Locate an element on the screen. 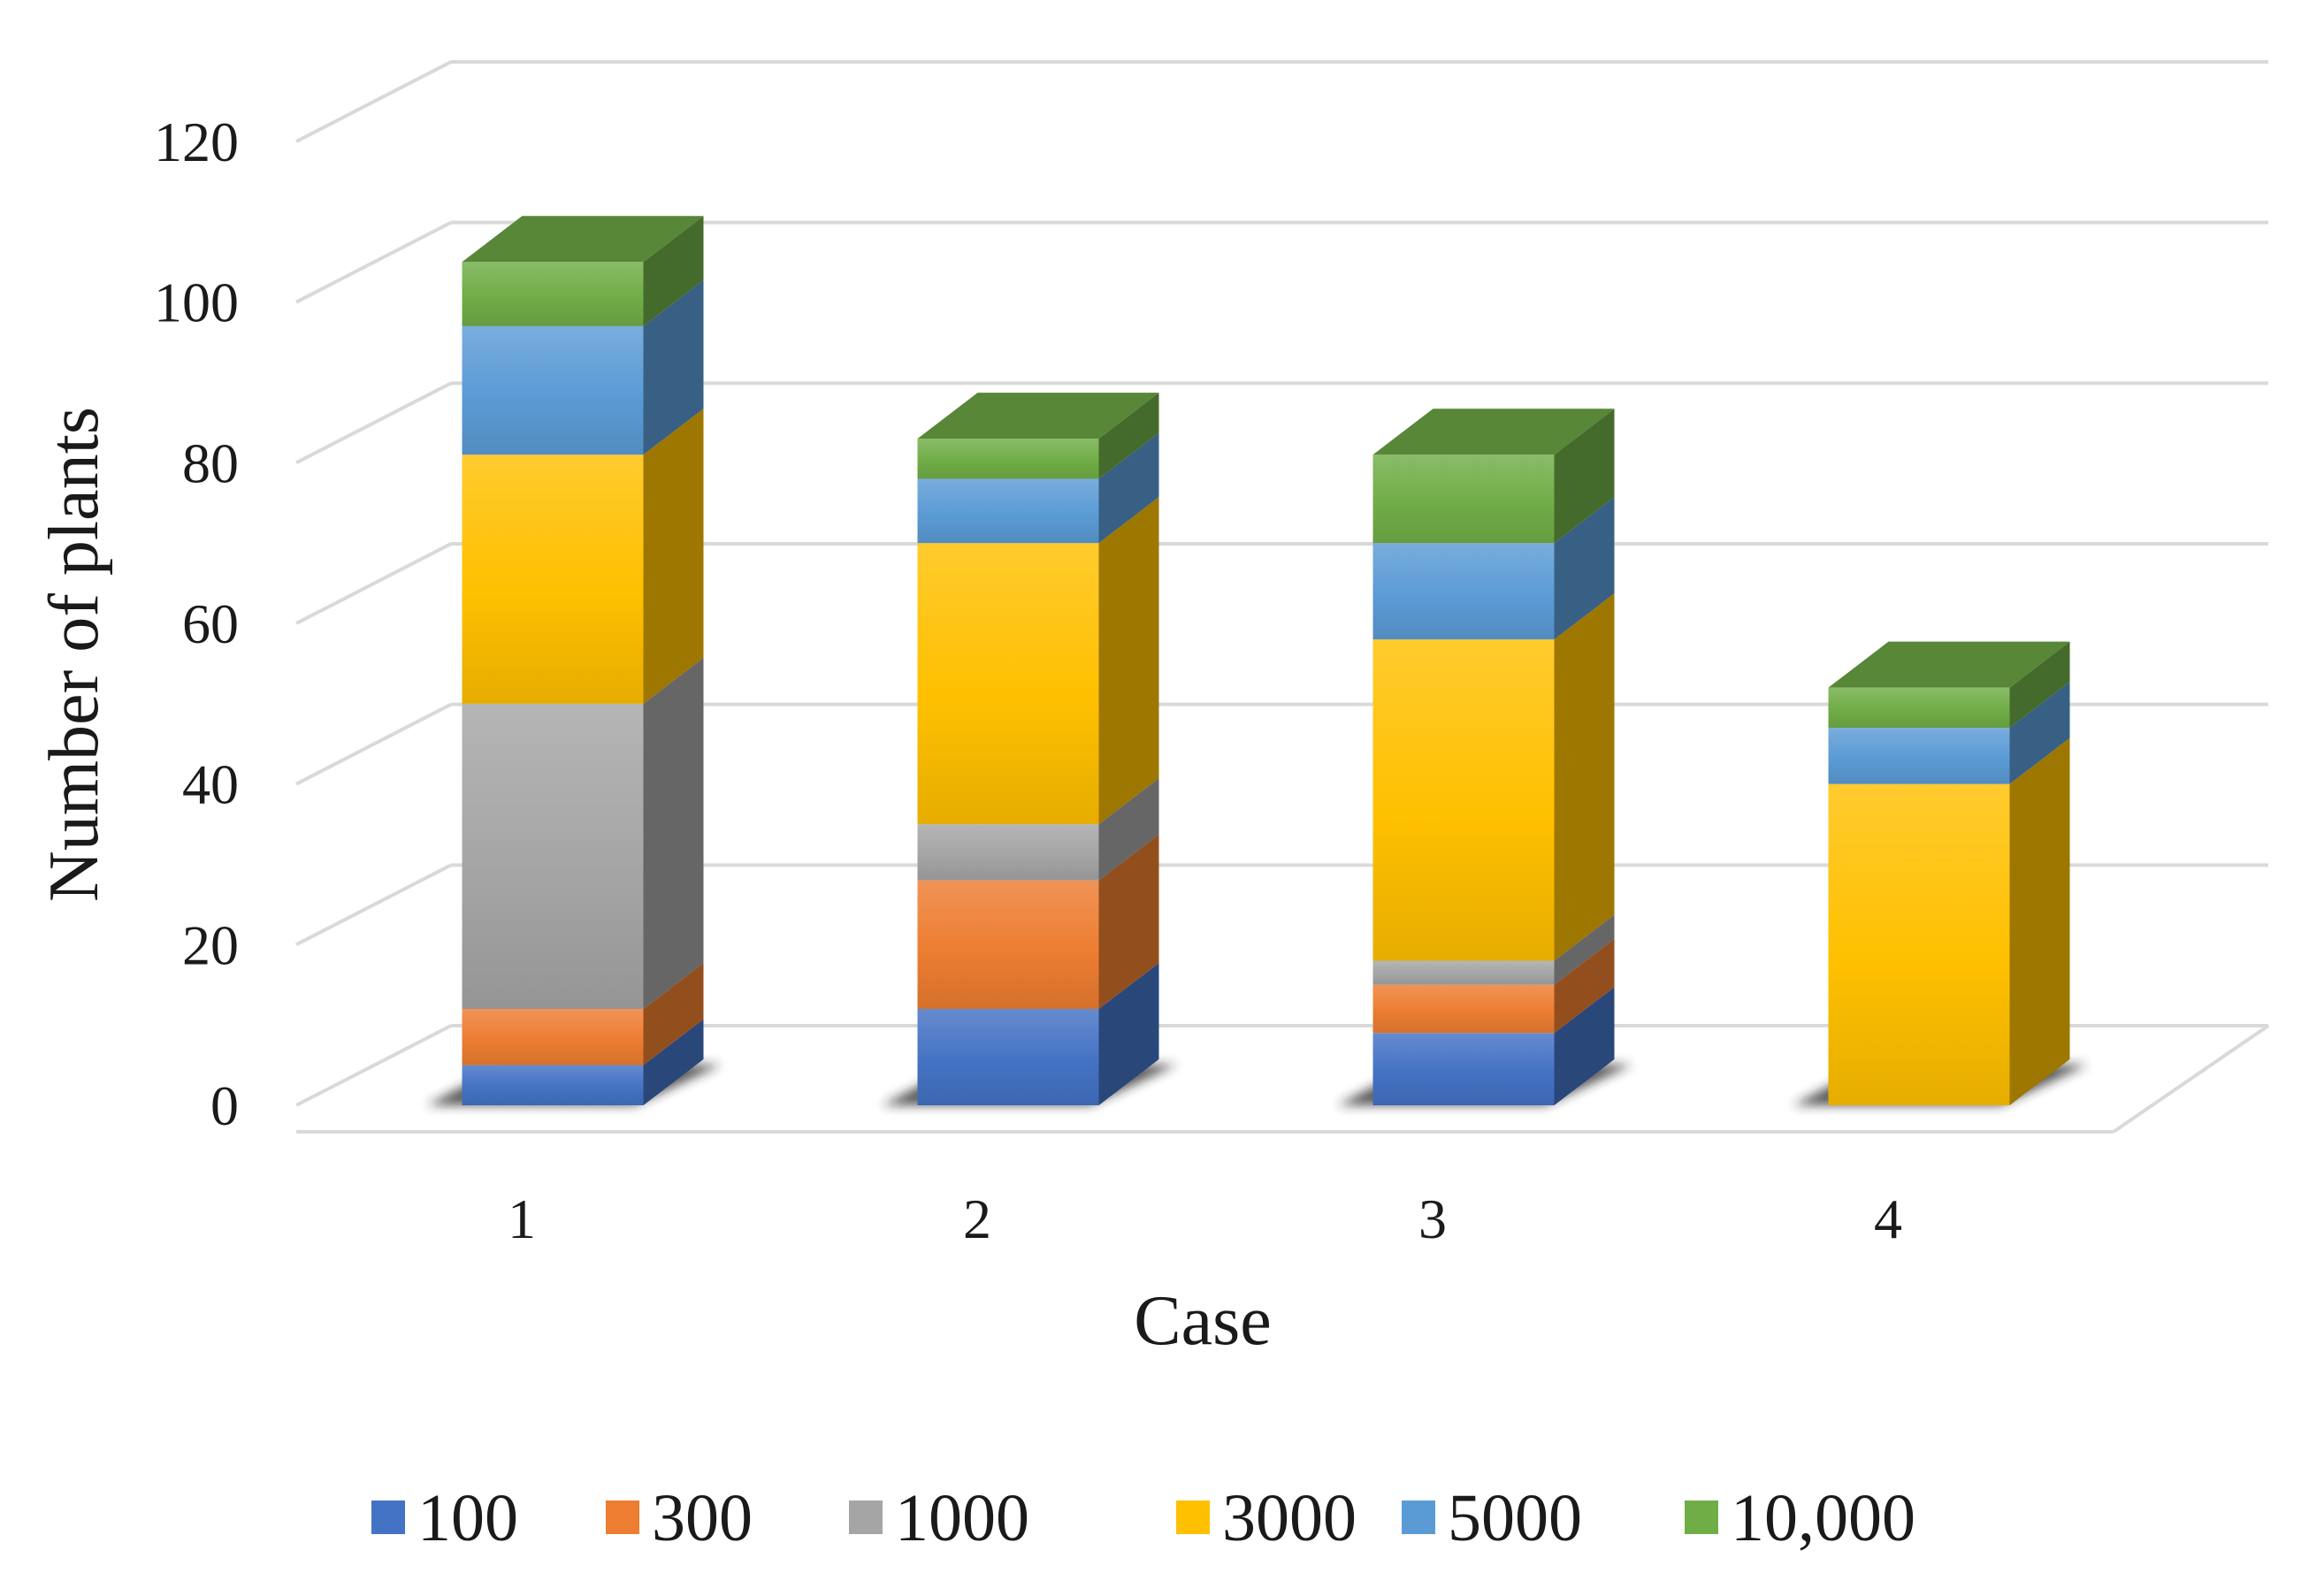 The height and width of the screenshot is (1596, 2309). legend-item-1000: 1000 is located at coordinates (939, 1518).